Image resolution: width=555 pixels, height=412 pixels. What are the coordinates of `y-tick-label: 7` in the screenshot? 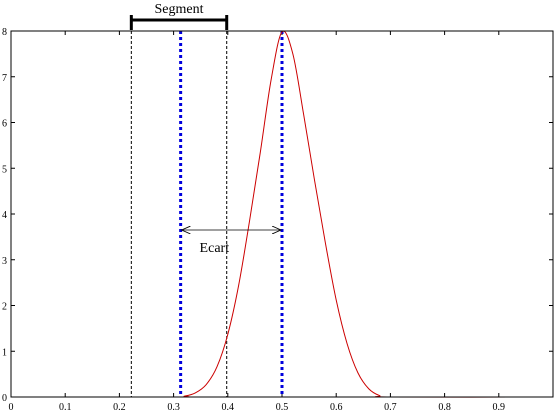 It's located at (4, 78).